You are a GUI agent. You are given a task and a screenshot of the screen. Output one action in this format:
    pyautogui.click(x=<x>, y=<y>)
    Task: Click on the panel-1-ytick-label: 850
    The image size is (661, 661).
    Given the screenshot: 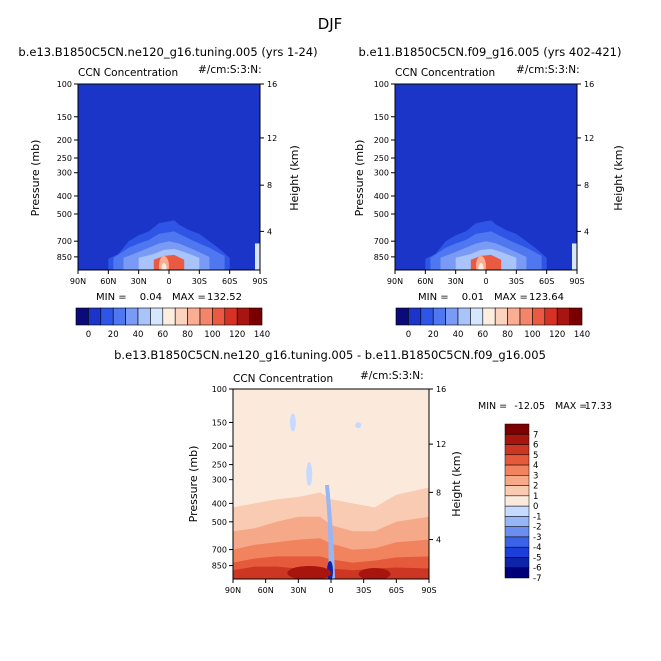 What is the action you would take?
    pyautogui.click(x=64, y=257)
    